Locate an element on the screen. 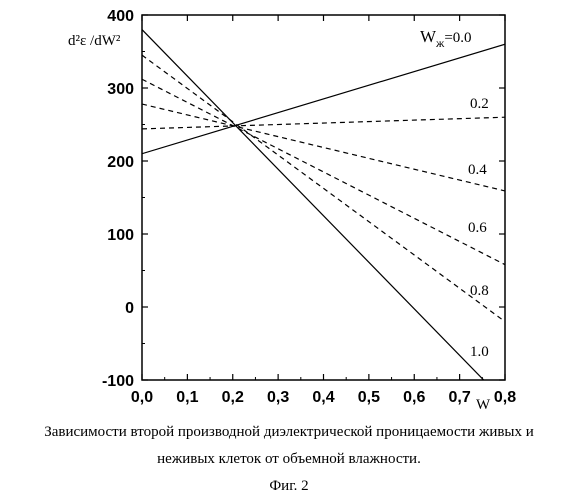  x-tick-label: 0,5 is located at coordinates (369, 397).